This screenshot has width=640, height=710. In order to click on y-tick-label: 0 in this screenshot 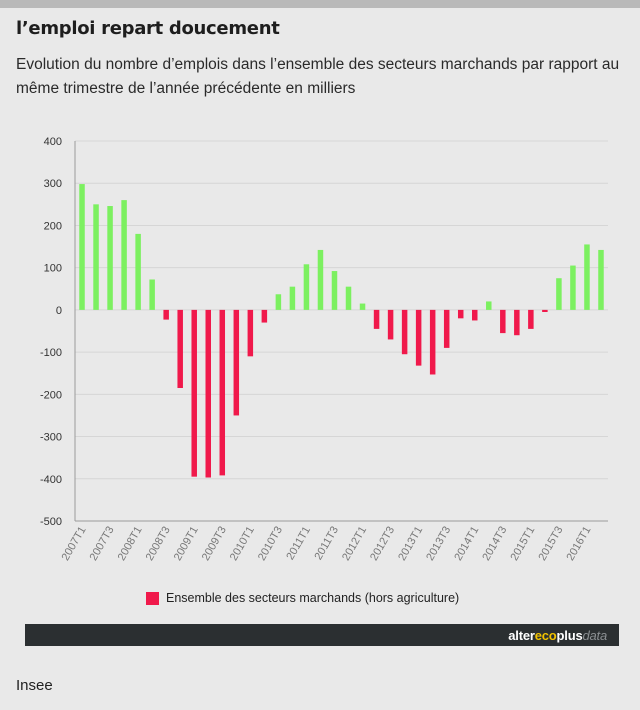, I will do `click(59, 311)`.